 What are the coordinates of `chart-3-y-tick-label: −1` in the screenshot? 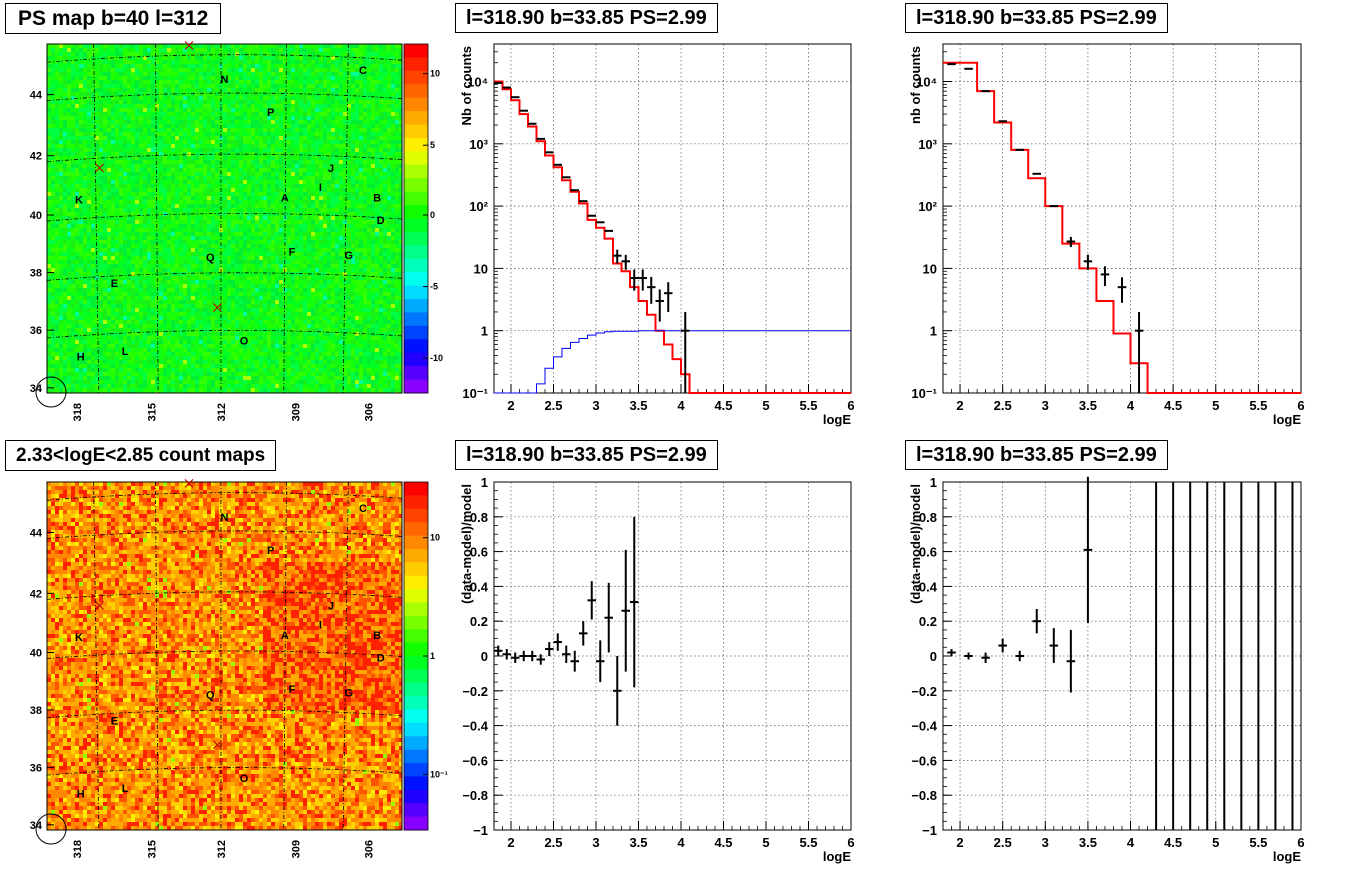 It's located at (929, 830).